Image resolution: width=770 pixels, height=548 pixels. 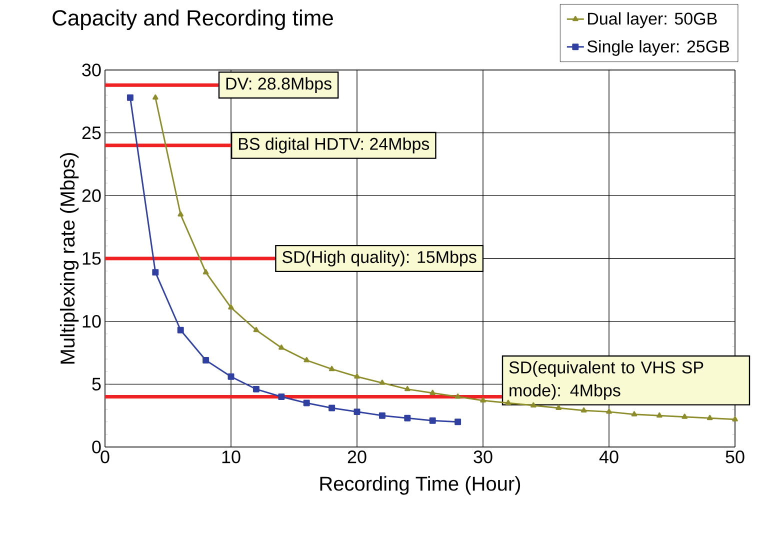 I want to click on y-tick-label: 20, so click(x=91, y=195).